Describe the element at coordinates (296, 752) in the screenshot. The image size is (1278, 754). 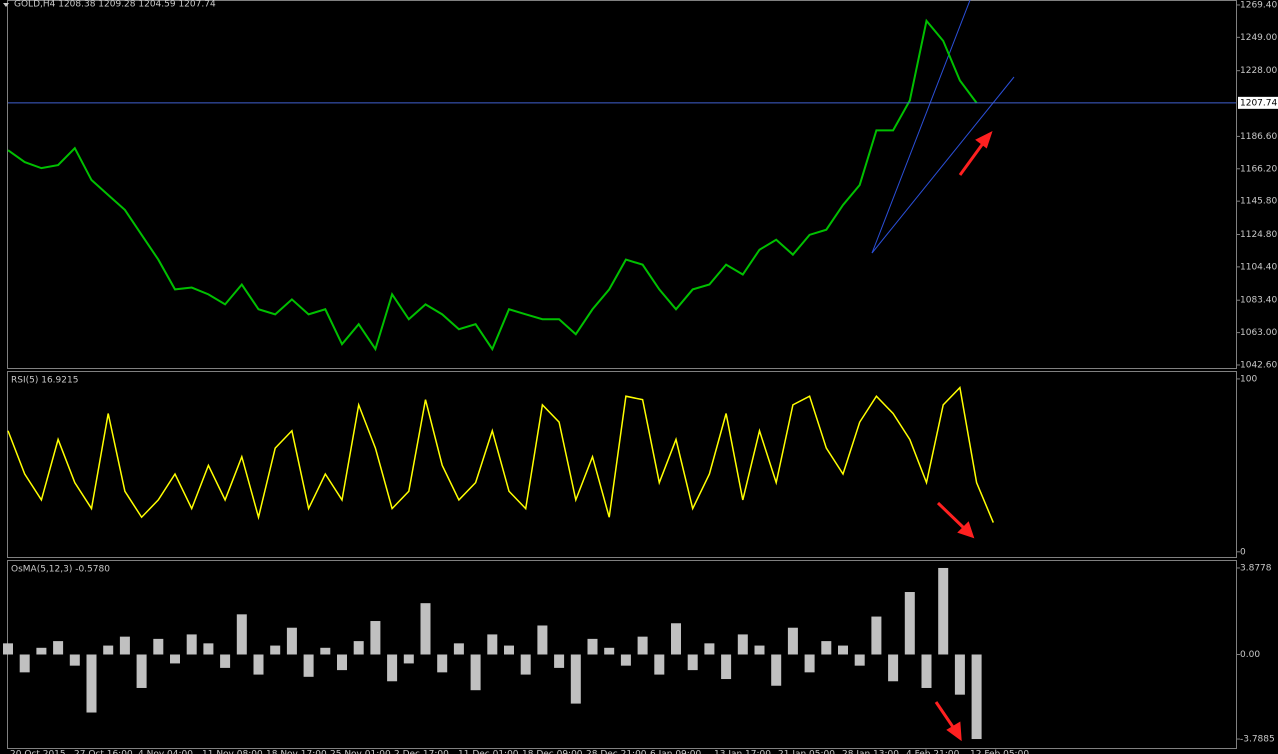
I see `x-tick-label: 18 Nov 17:00` at that location.